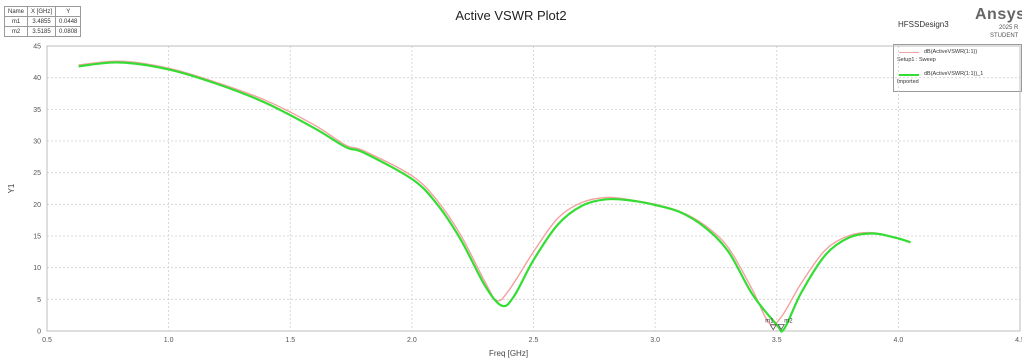 Image resolution: width=1022 pixels, height=360 pixels. What do you see at coordinates (788, 321) in the screenshot?
I see `marker-label: m2` at bounding box center [788, 321].